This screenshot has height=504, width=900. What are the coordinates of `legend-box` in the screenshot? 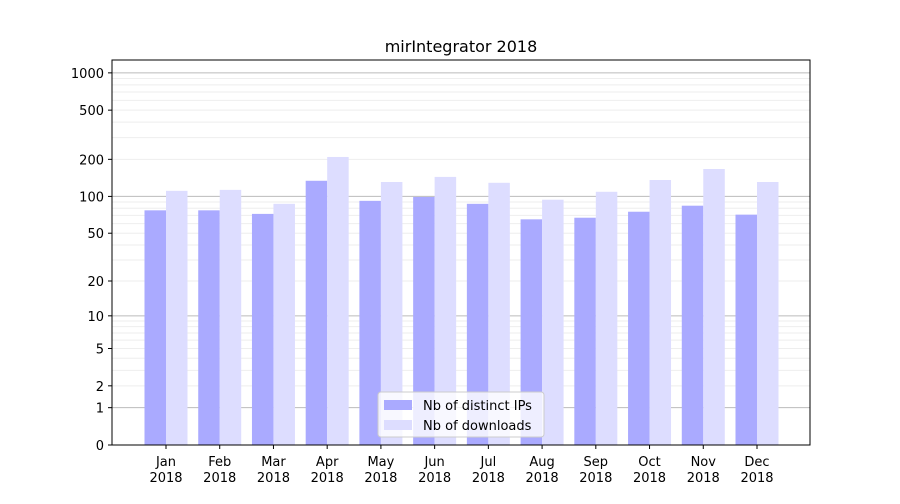 It's located at (461, 414).